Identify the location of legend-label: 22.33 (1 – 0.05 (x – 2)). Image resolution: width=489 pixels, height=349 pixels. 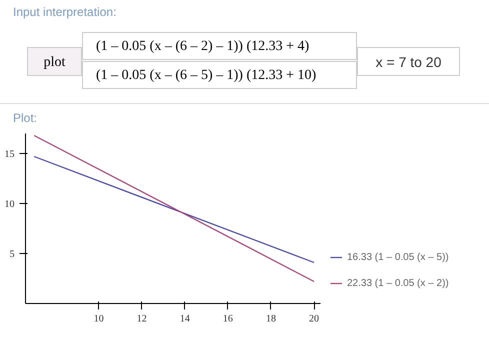
(398, 283).